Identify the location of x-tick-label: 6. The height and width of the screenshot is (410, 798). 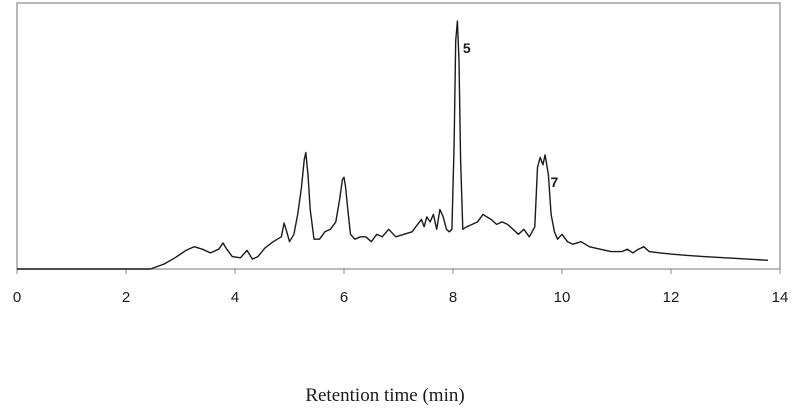
(344, 297).